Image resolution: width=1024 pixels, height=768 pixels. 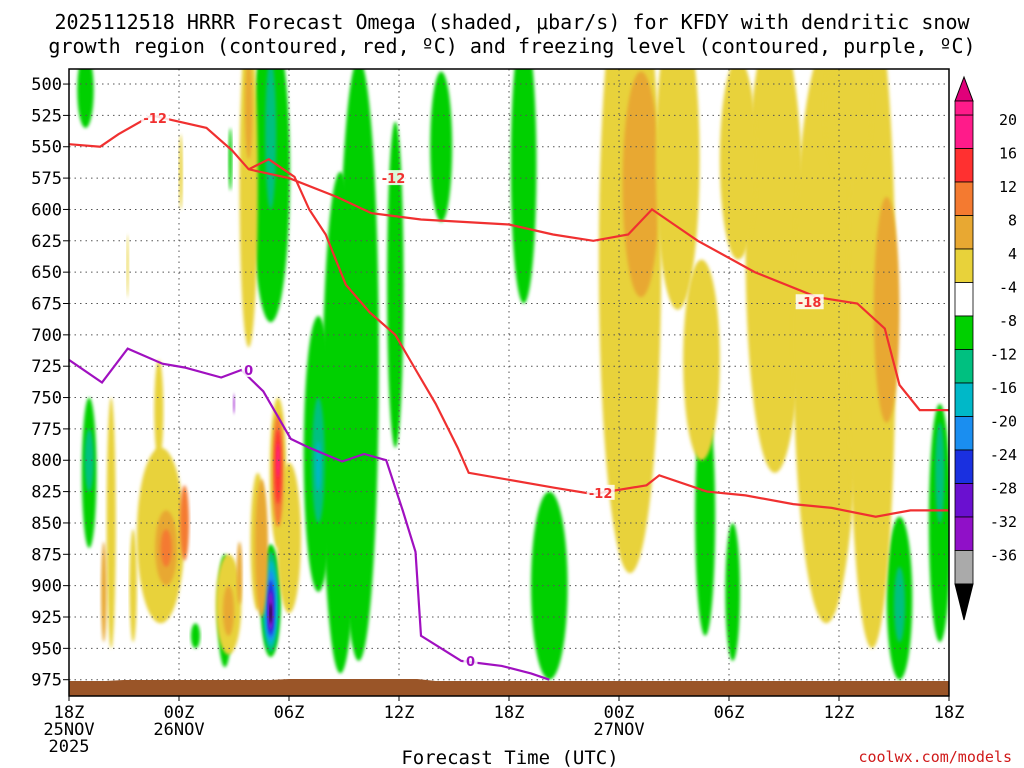 What do you see at coordinates (964, 602) in the screenshot?
I see `colorbar-cap-bottom` at bounding box center [964, 602].